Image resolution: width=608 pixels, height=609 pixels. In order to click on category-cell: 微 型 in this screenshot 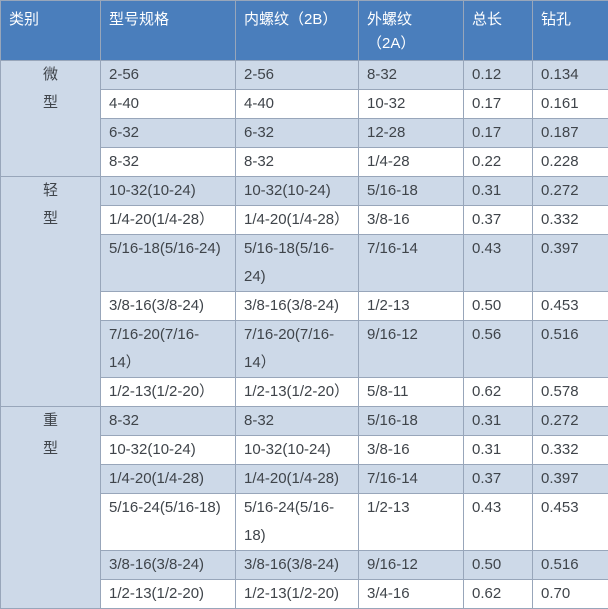, I will do `click(51, 119)`.